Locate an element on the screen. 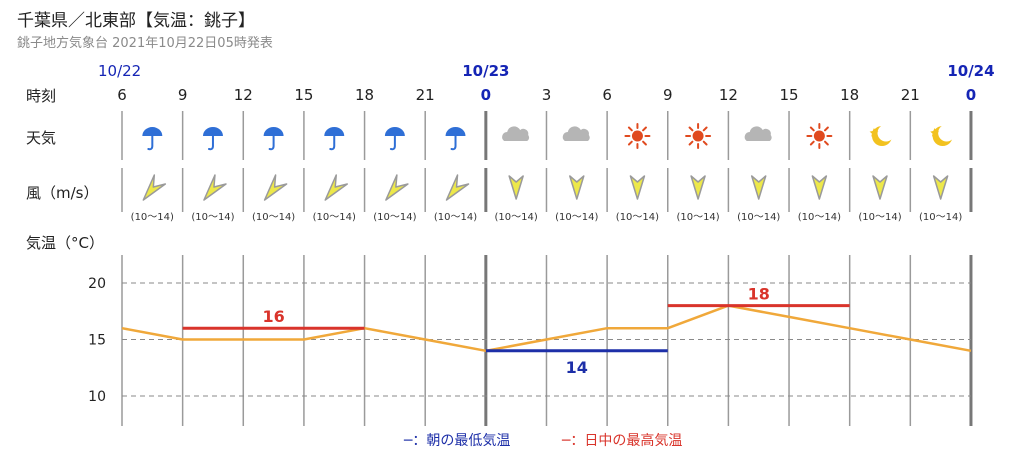 This screenshot has width=1024, height=465. y-tick-label: 20 is located at coordinates (97, 284).